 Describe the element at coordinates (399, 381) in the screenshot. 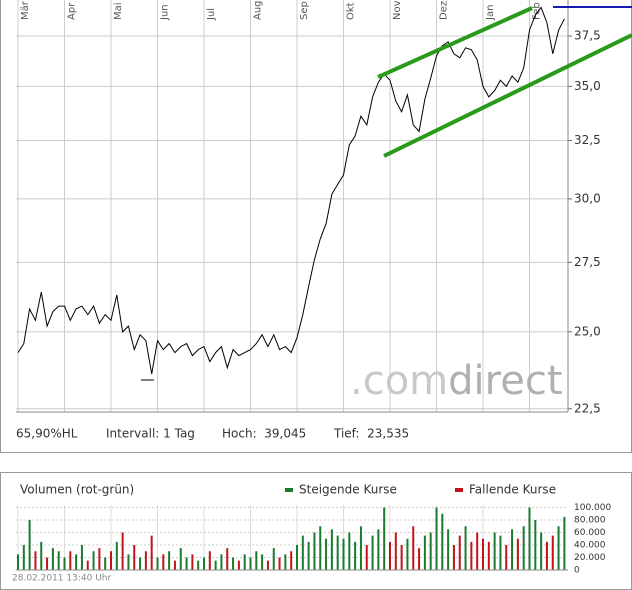

I see `watermark-dot: .com` at that location.